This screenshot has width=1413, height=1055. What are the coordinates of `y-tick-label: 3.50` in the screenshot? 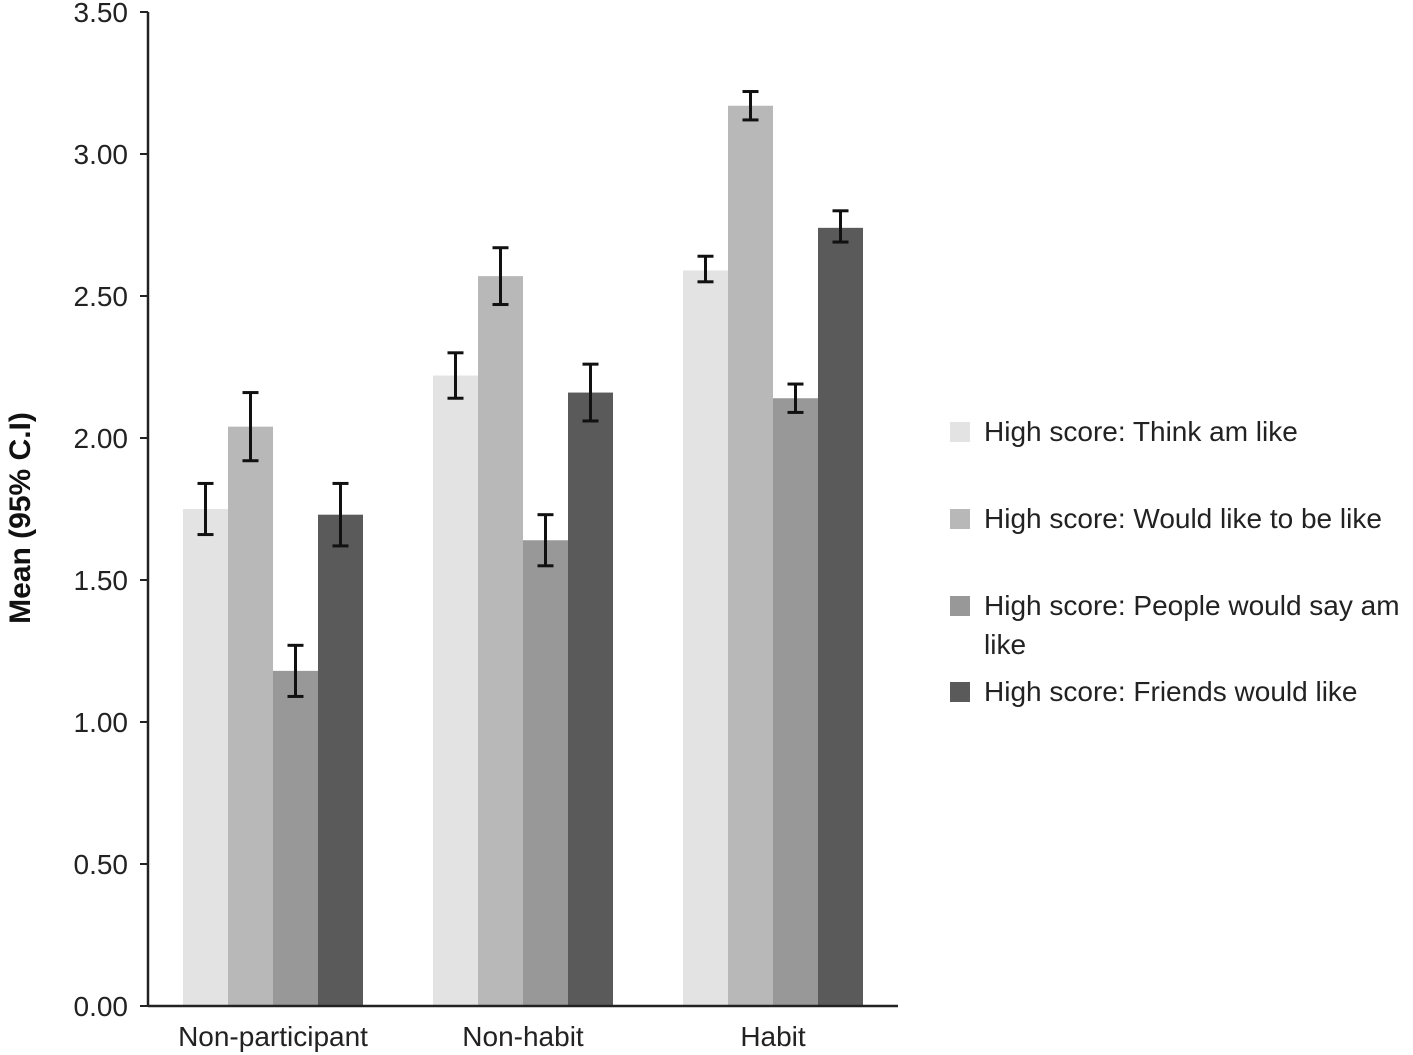 It's located at (101, 14).